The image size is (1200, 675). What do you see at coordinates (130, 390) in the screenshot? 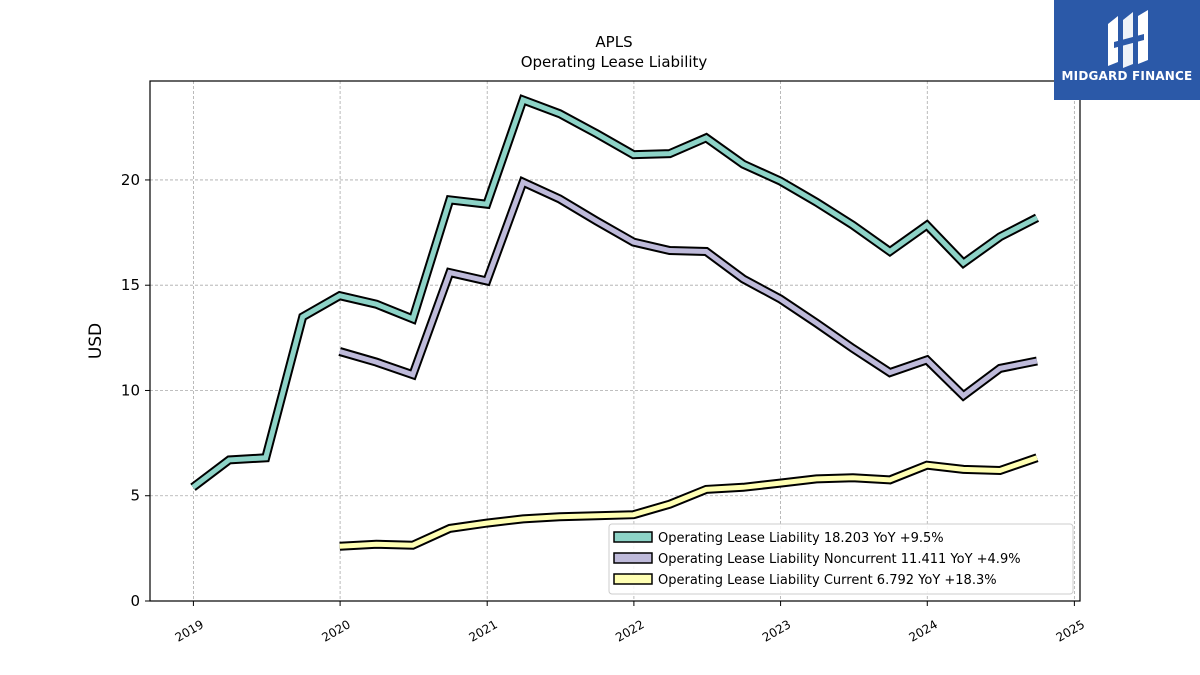
I see `y-tick-label: 10` at bounding box center [130, 390].